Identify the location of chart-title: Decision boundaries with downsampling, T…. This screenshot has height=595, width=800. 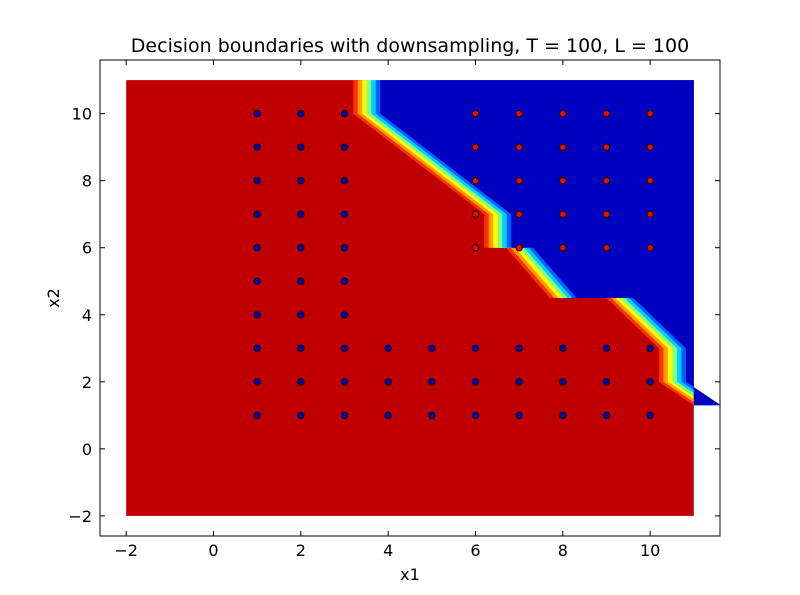
(410, 46).